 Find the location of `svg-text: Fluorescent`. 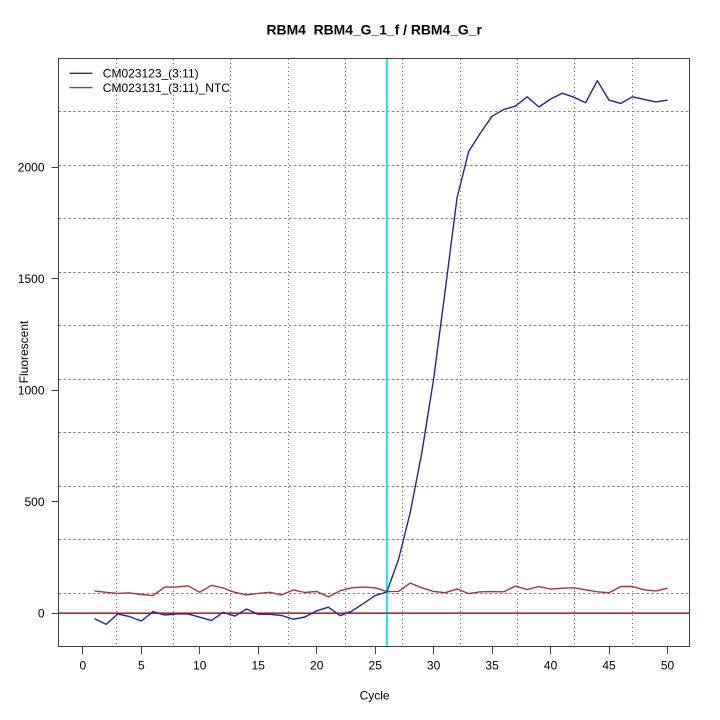

svg-text: Fluorescent is located at coordinates (24, 351).